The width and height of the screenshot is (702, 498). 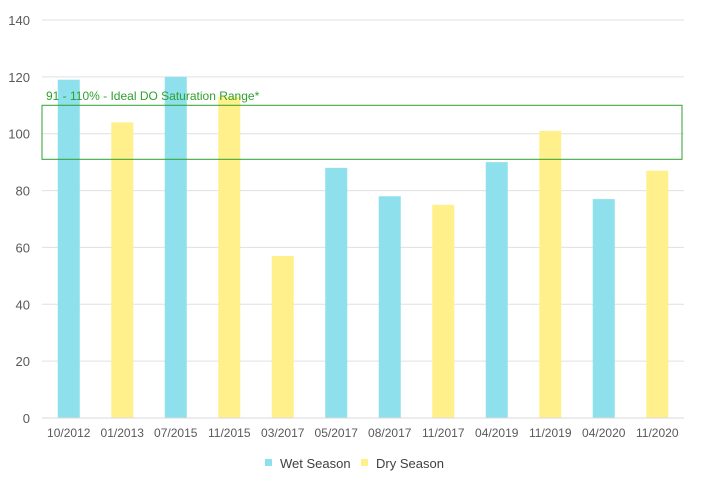 What do you see at coordinates (26, 418) in the screenshot?
I see `y-tick-label: 0` at bounding box center [26, 418].